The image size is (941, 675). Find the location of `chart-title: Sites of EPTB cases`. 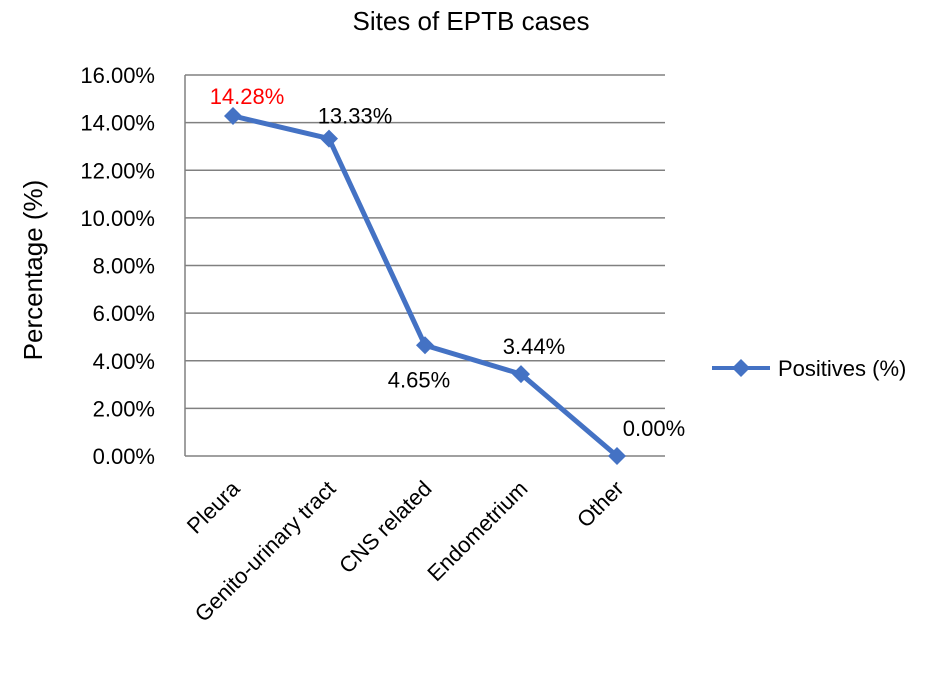

chart-title: Sites of EPTB cases is located at coordinates (471, 21).